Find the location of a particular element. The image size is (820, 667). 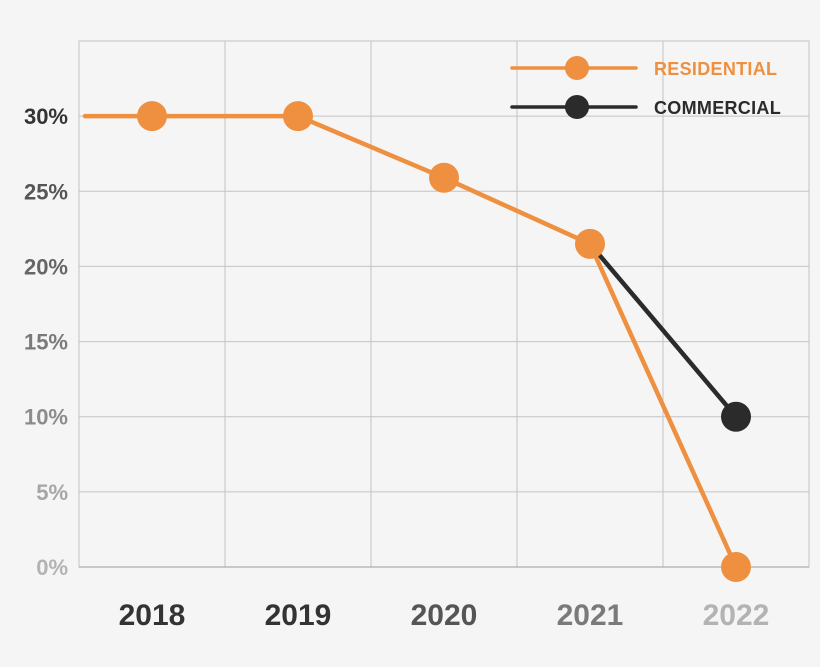

y-tick-label: 0% is located at coordinates (52, 567).